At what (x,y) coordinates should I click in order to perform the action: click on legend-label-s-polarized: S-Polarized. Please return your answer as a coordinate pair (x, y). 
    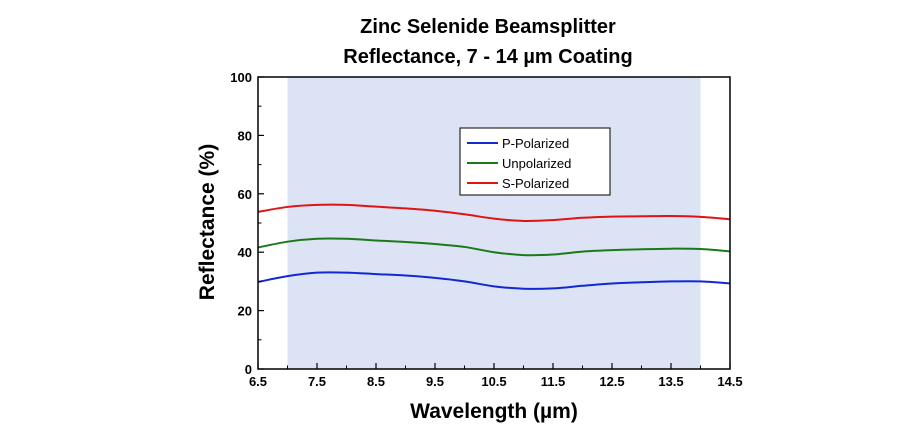
    Looking at the image, I should click on (535, 183).